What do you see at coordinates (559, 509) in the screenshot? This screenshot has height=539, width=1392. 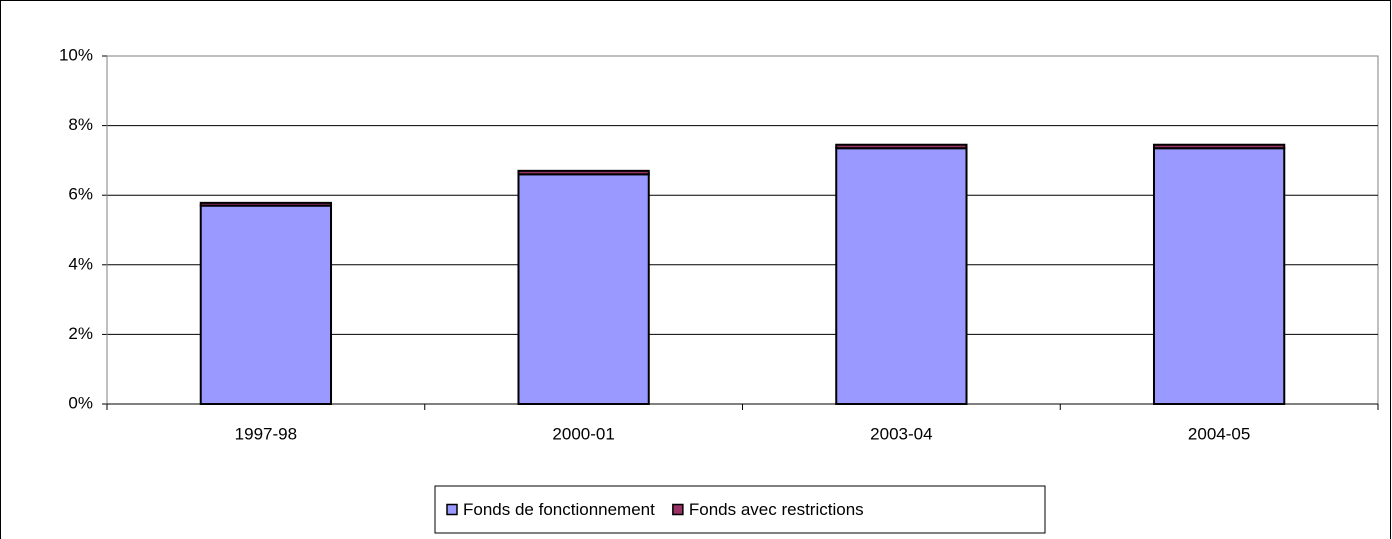 I see `legend-label: Fonds de fonctionnement` at bounding box center [559, 509].